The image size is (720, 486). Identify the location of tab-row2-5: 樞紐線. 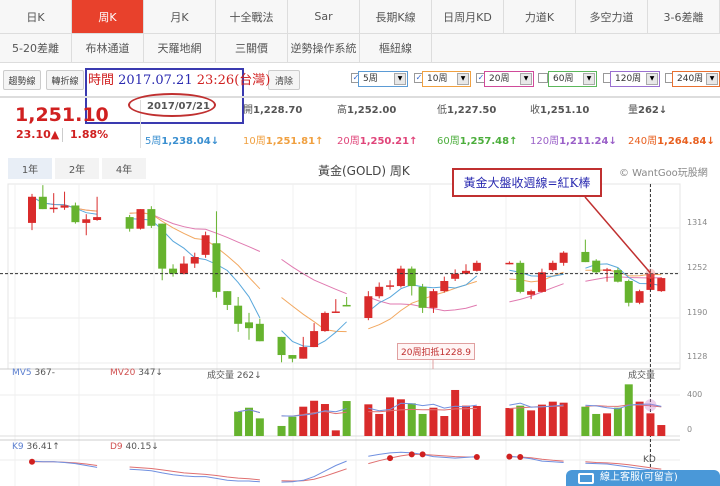
(396, 48).